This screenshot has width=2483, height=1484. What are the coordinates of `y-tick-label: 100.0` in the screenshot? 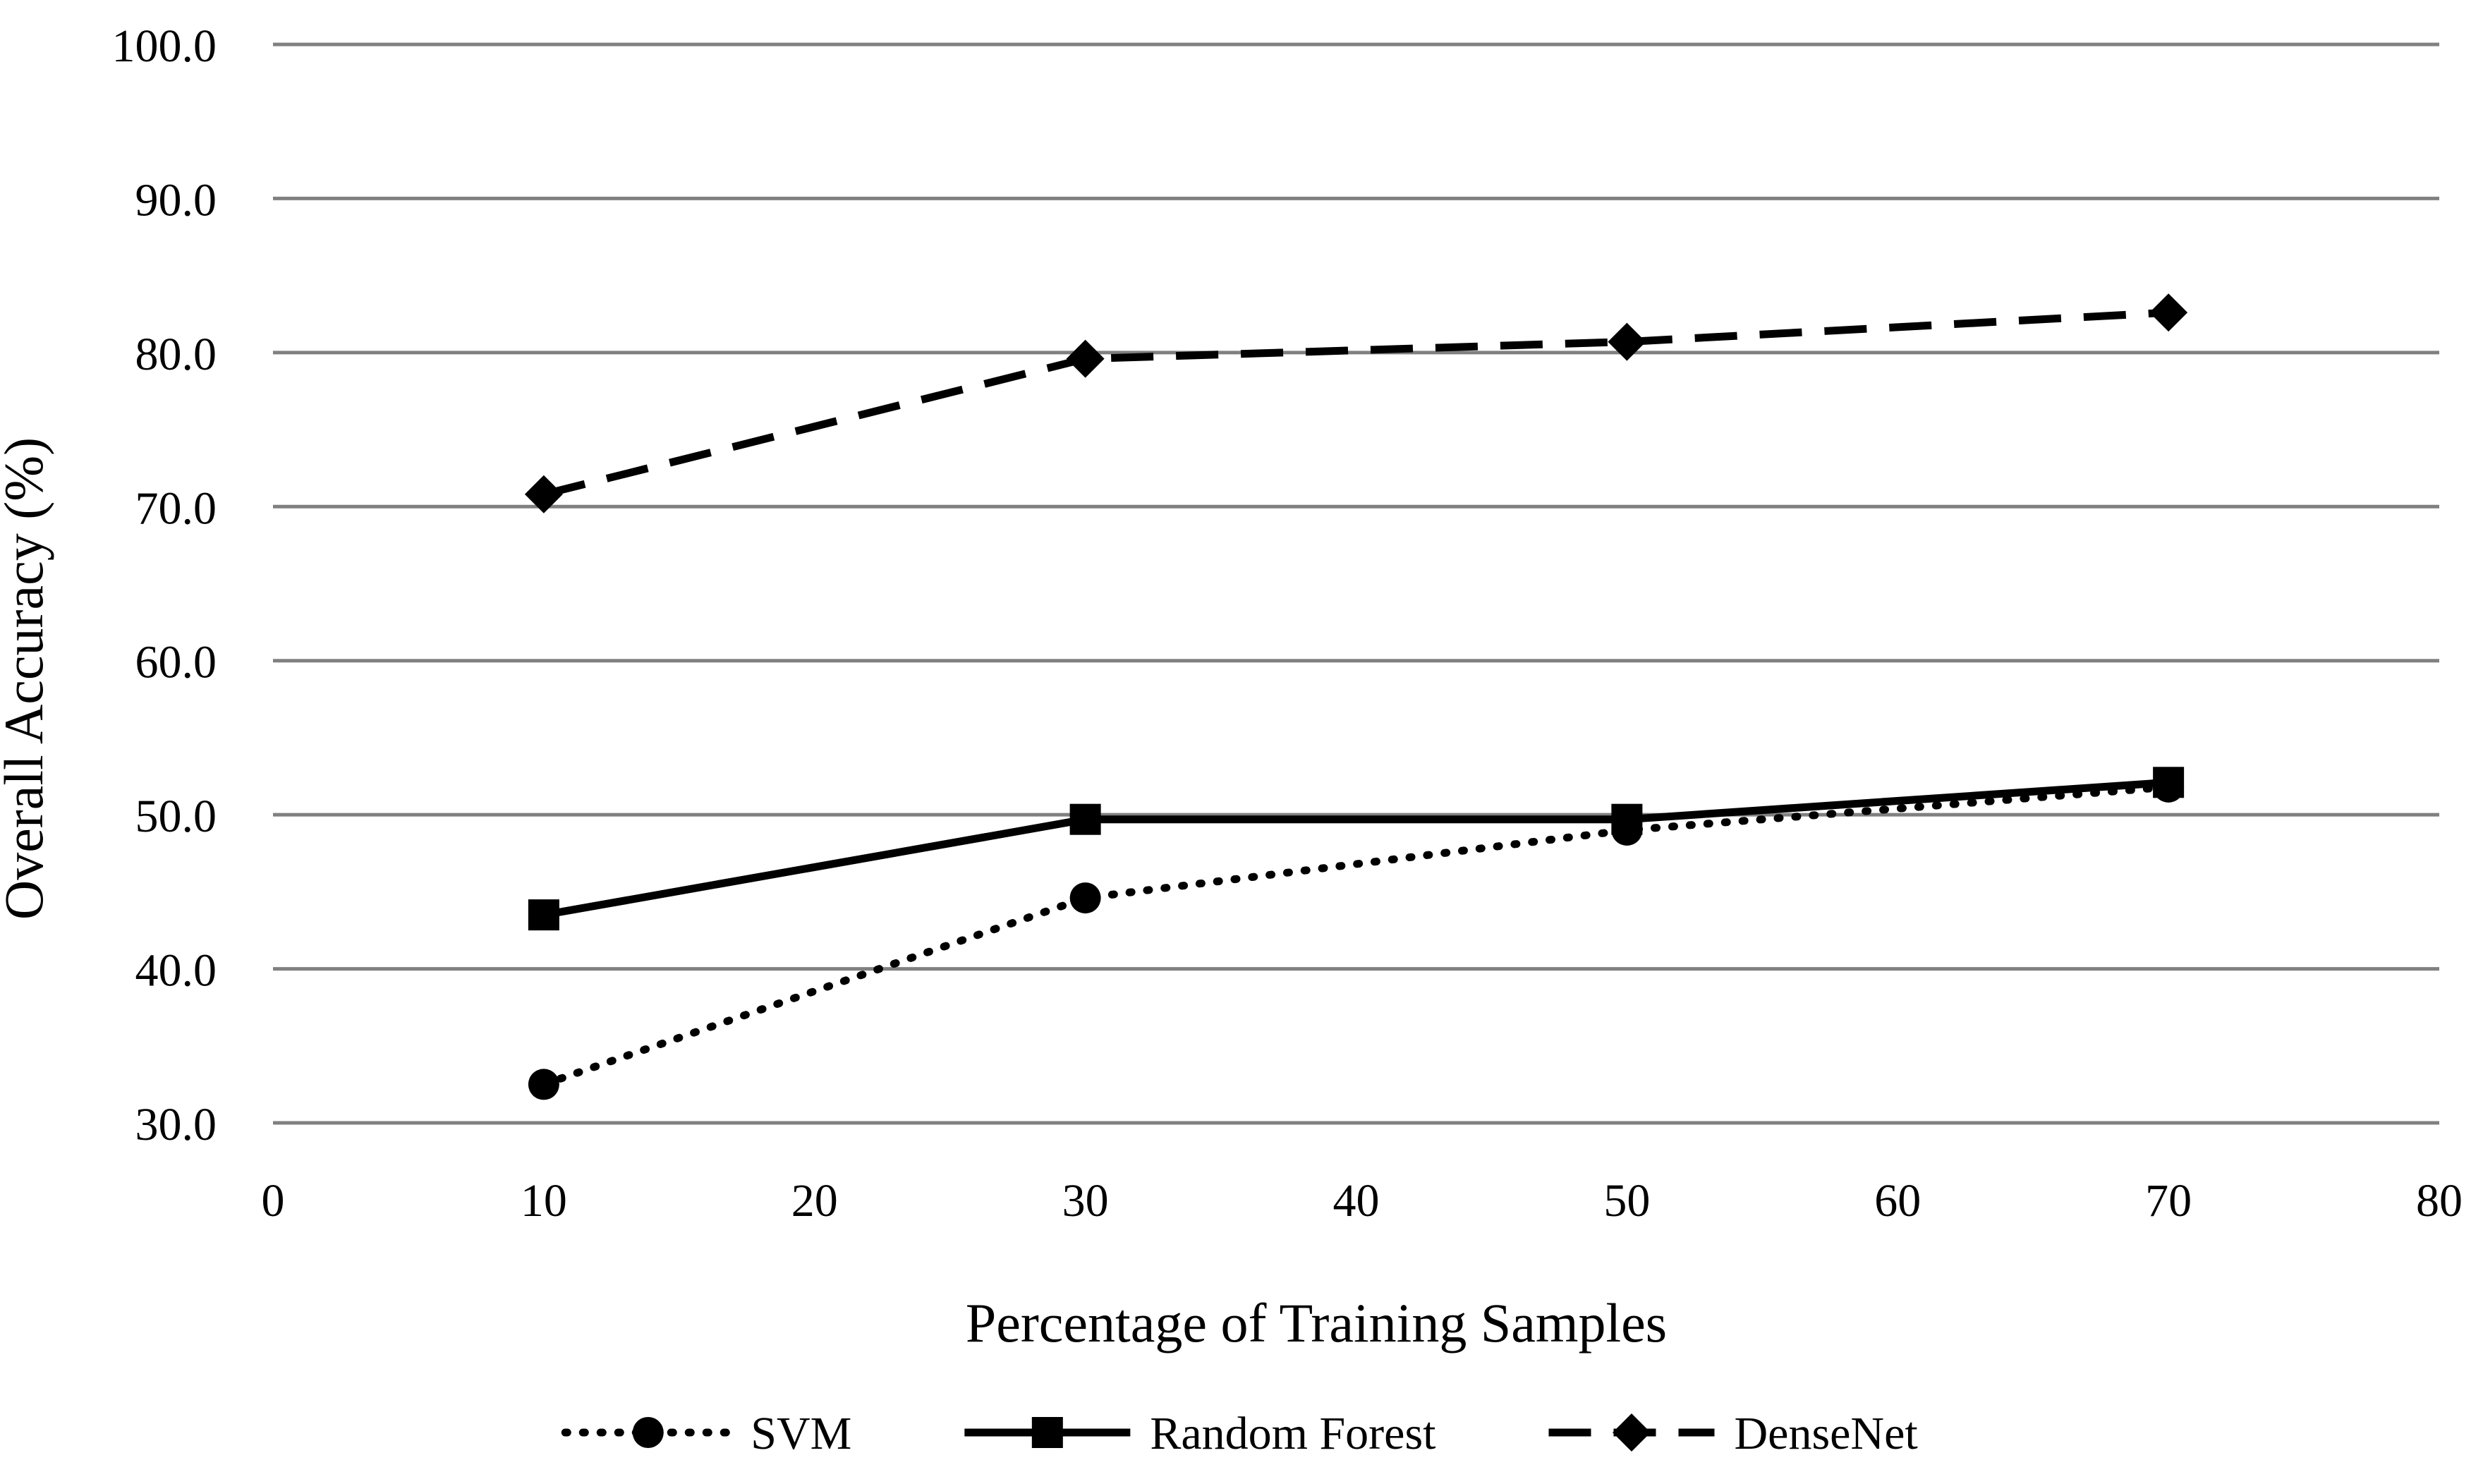 It's located at (164, 46).